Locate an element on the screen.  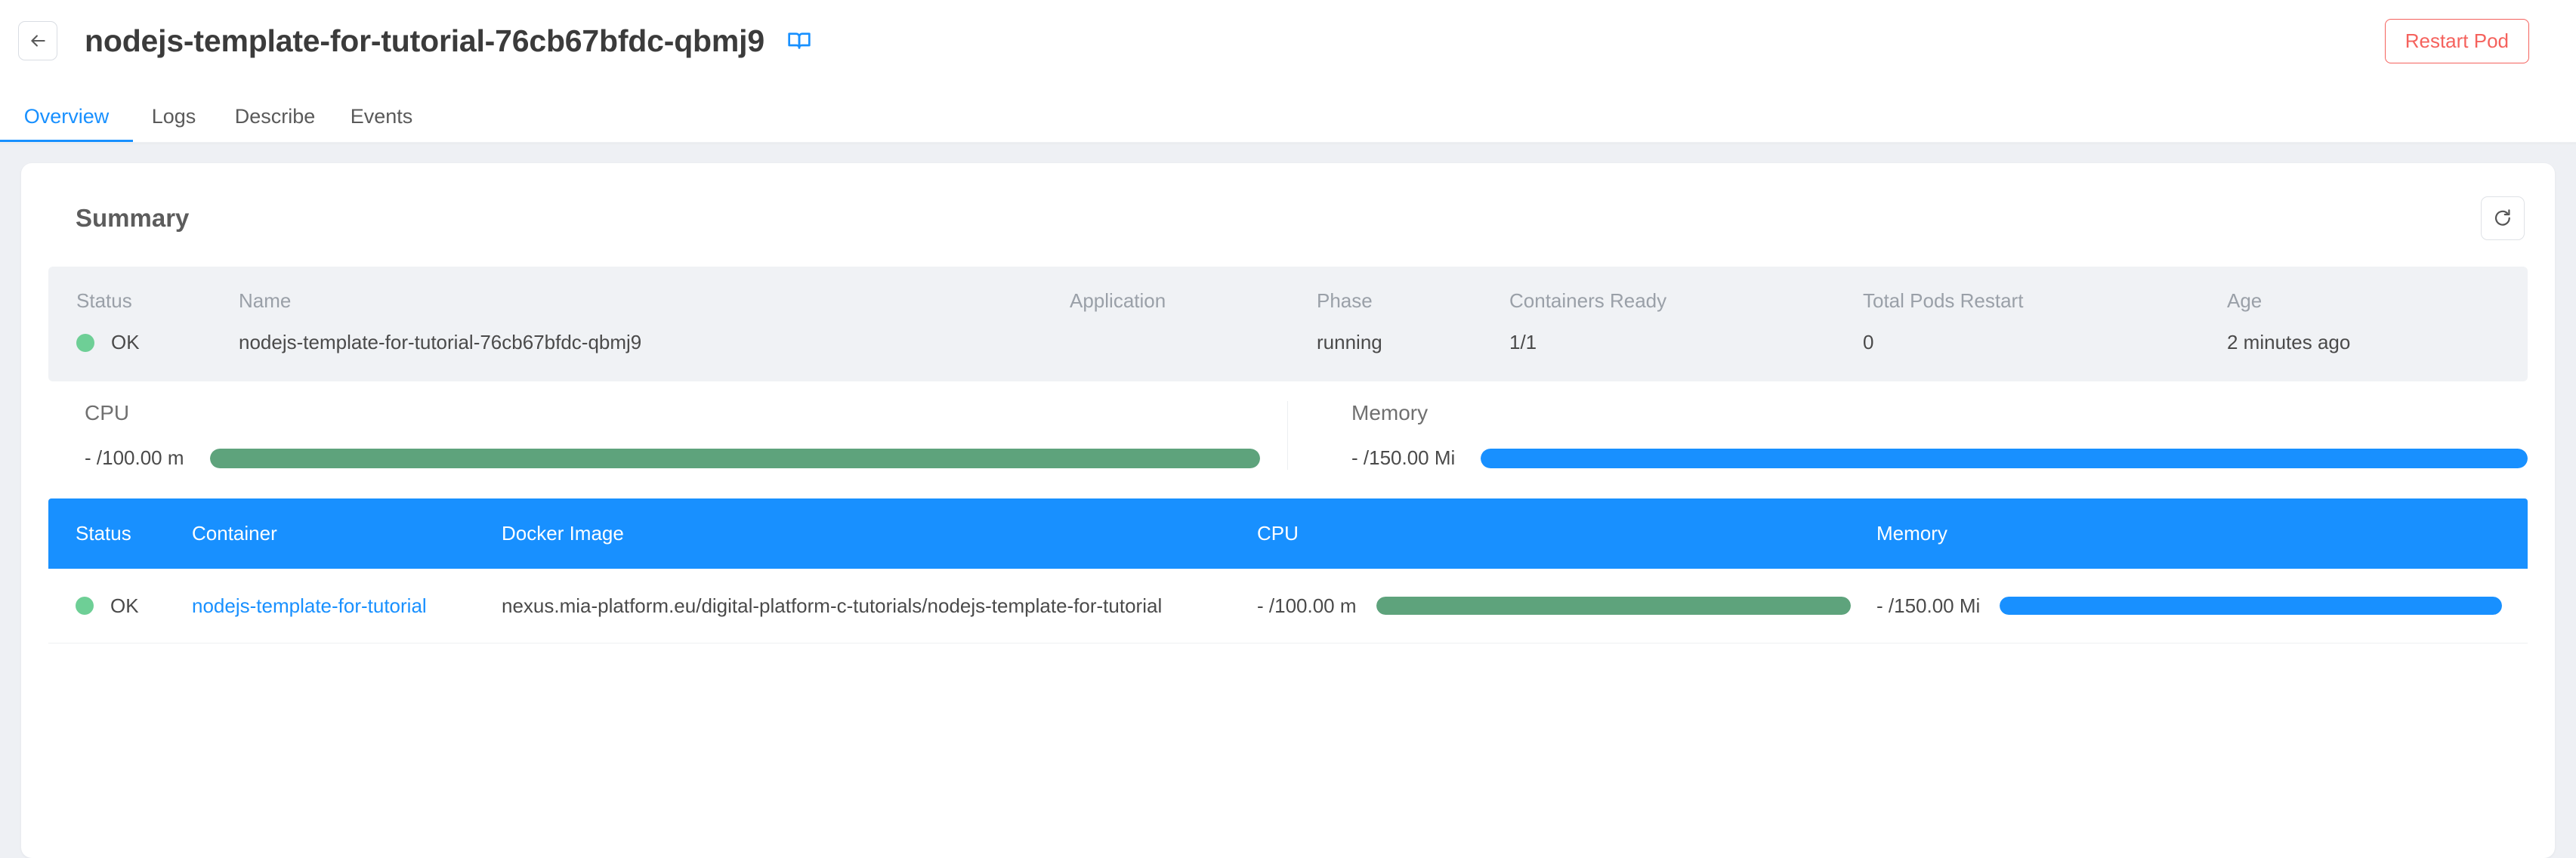
containers-table-header-row: Status Container Docker Image CPU Memory is located at coordinates (1288, 533).